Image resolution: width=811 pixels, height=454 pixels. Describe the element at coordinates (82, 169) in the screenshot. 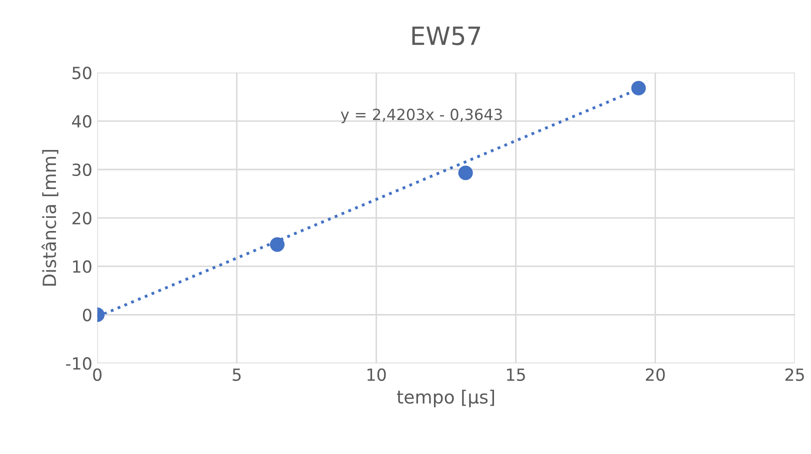

I see `y-tick-label: 30` at that location.